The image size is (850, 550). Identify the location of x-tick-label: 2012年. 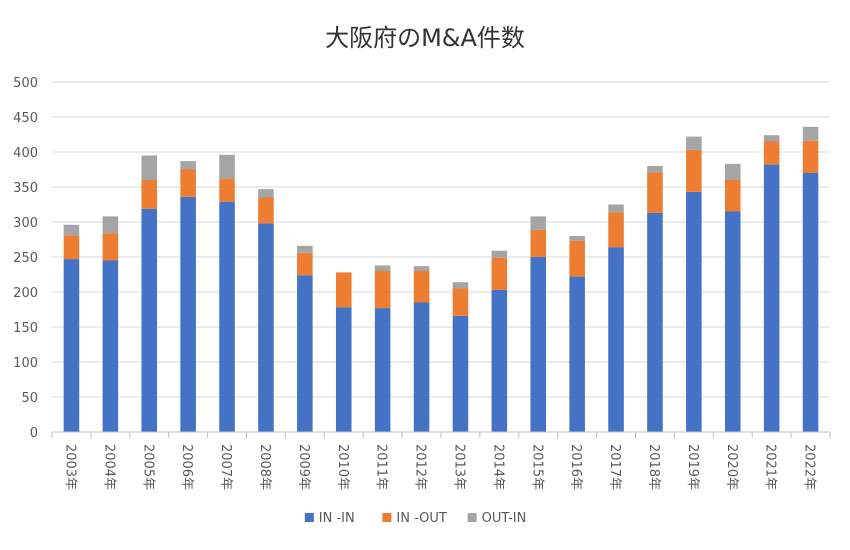
(420, 467).